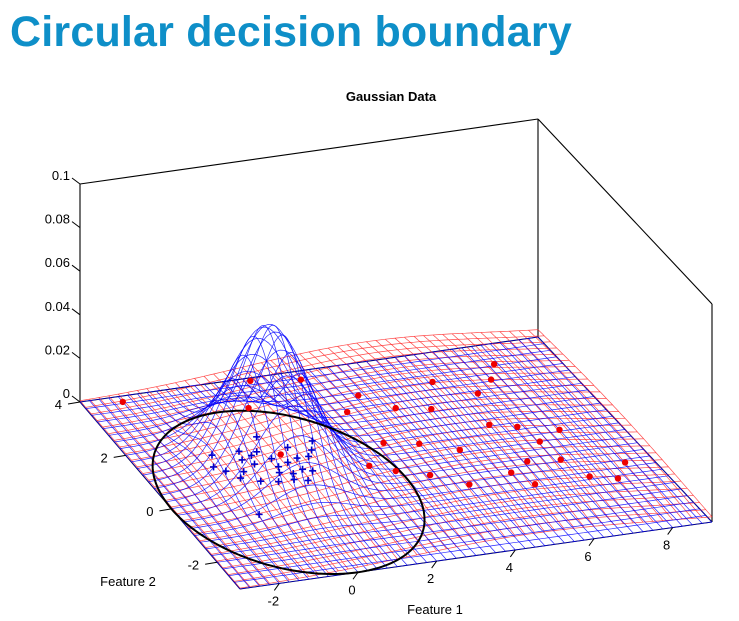 This screenshot has width=739, height=621. Describe the element at coordinates (66, 393) in the screenshot. I see `z-tick-label: 0` at that location.